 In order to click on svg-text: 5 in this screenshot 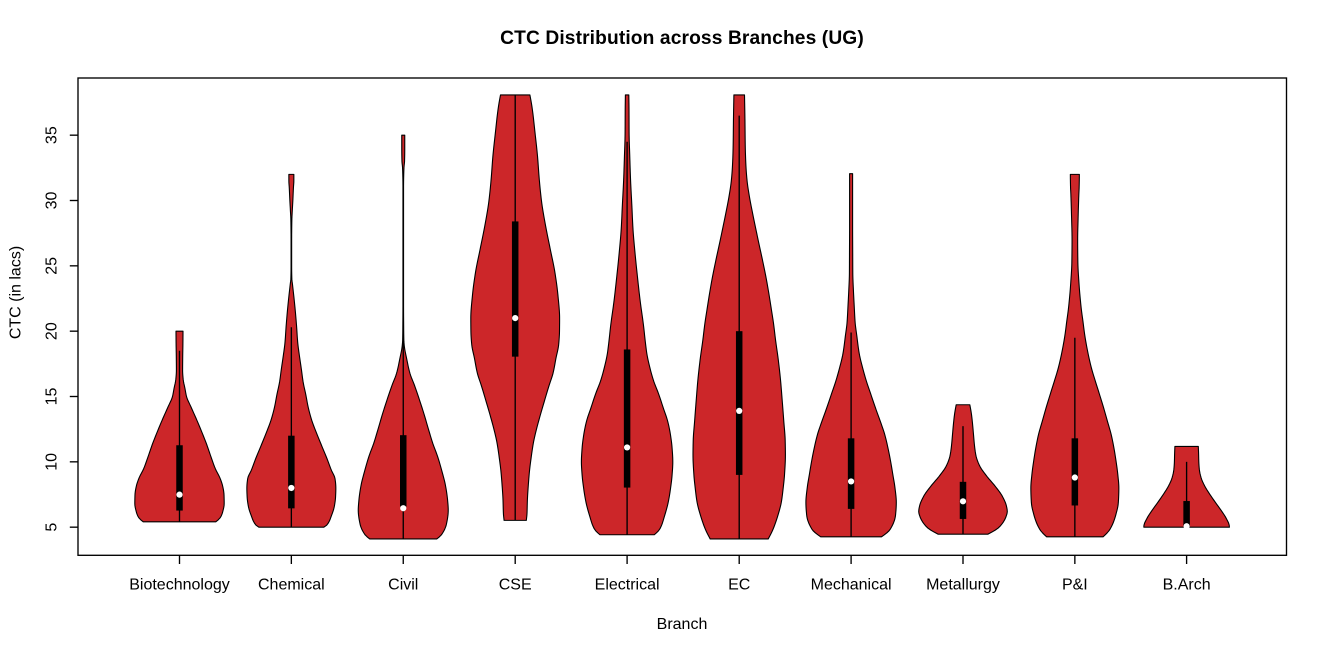, I will do `click(52, 527)`.